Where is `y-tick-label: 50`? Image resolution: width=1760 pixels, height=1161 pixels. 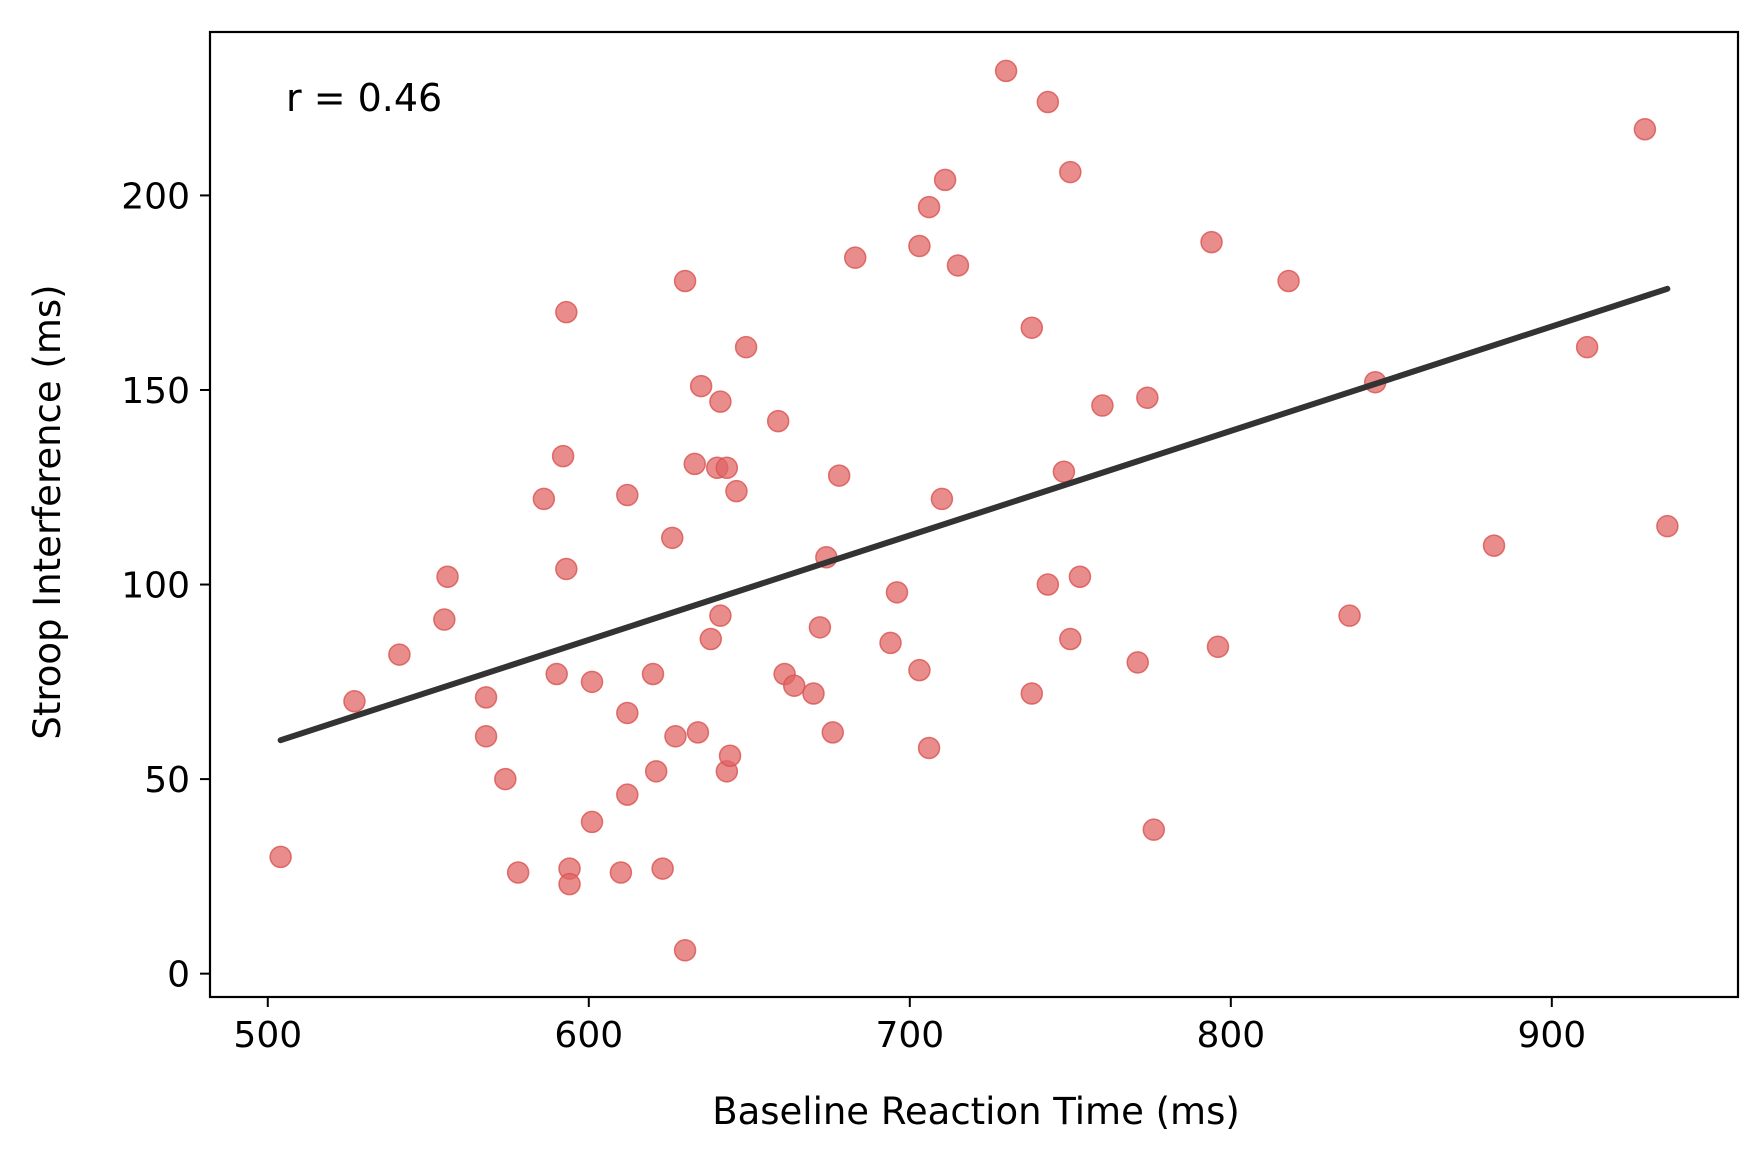 y-tick-label: 50 is located at coordinates (167, 780).